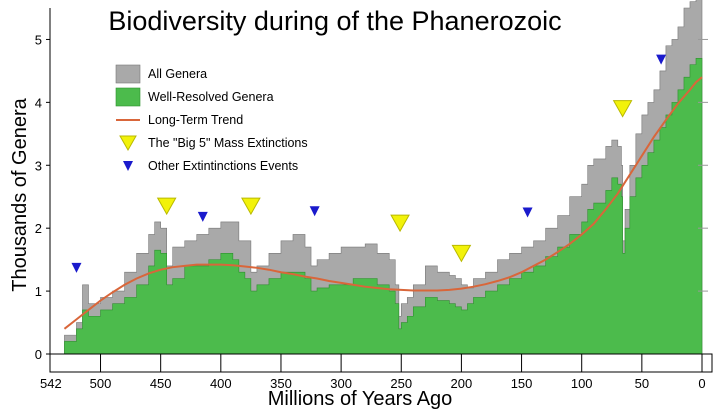 The image size is (718, 414). What do you see at coordinates (38, 102) in the screenshot?
I see `y-tick-label: 4` at bounding box center [38, 102].